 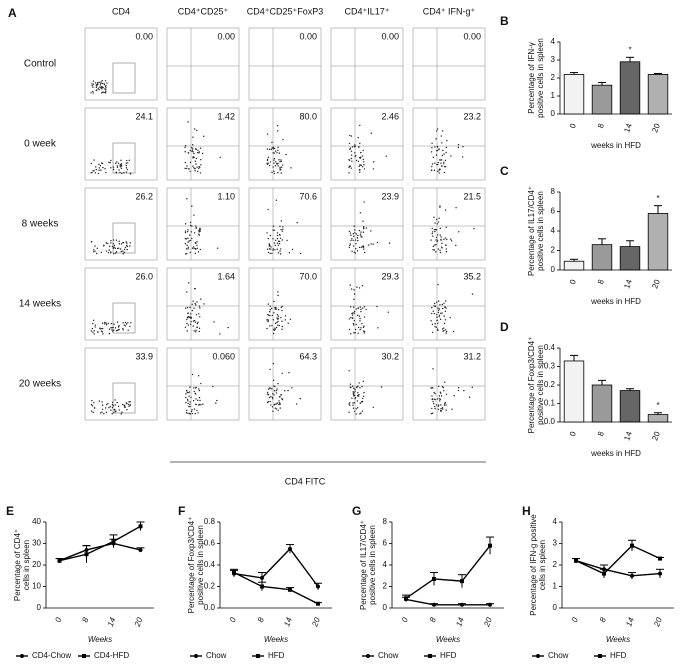 What do you see at coordinates (12, 13) in the screenshot?
I see `panel-label: A` at bounding box center [12, 13].